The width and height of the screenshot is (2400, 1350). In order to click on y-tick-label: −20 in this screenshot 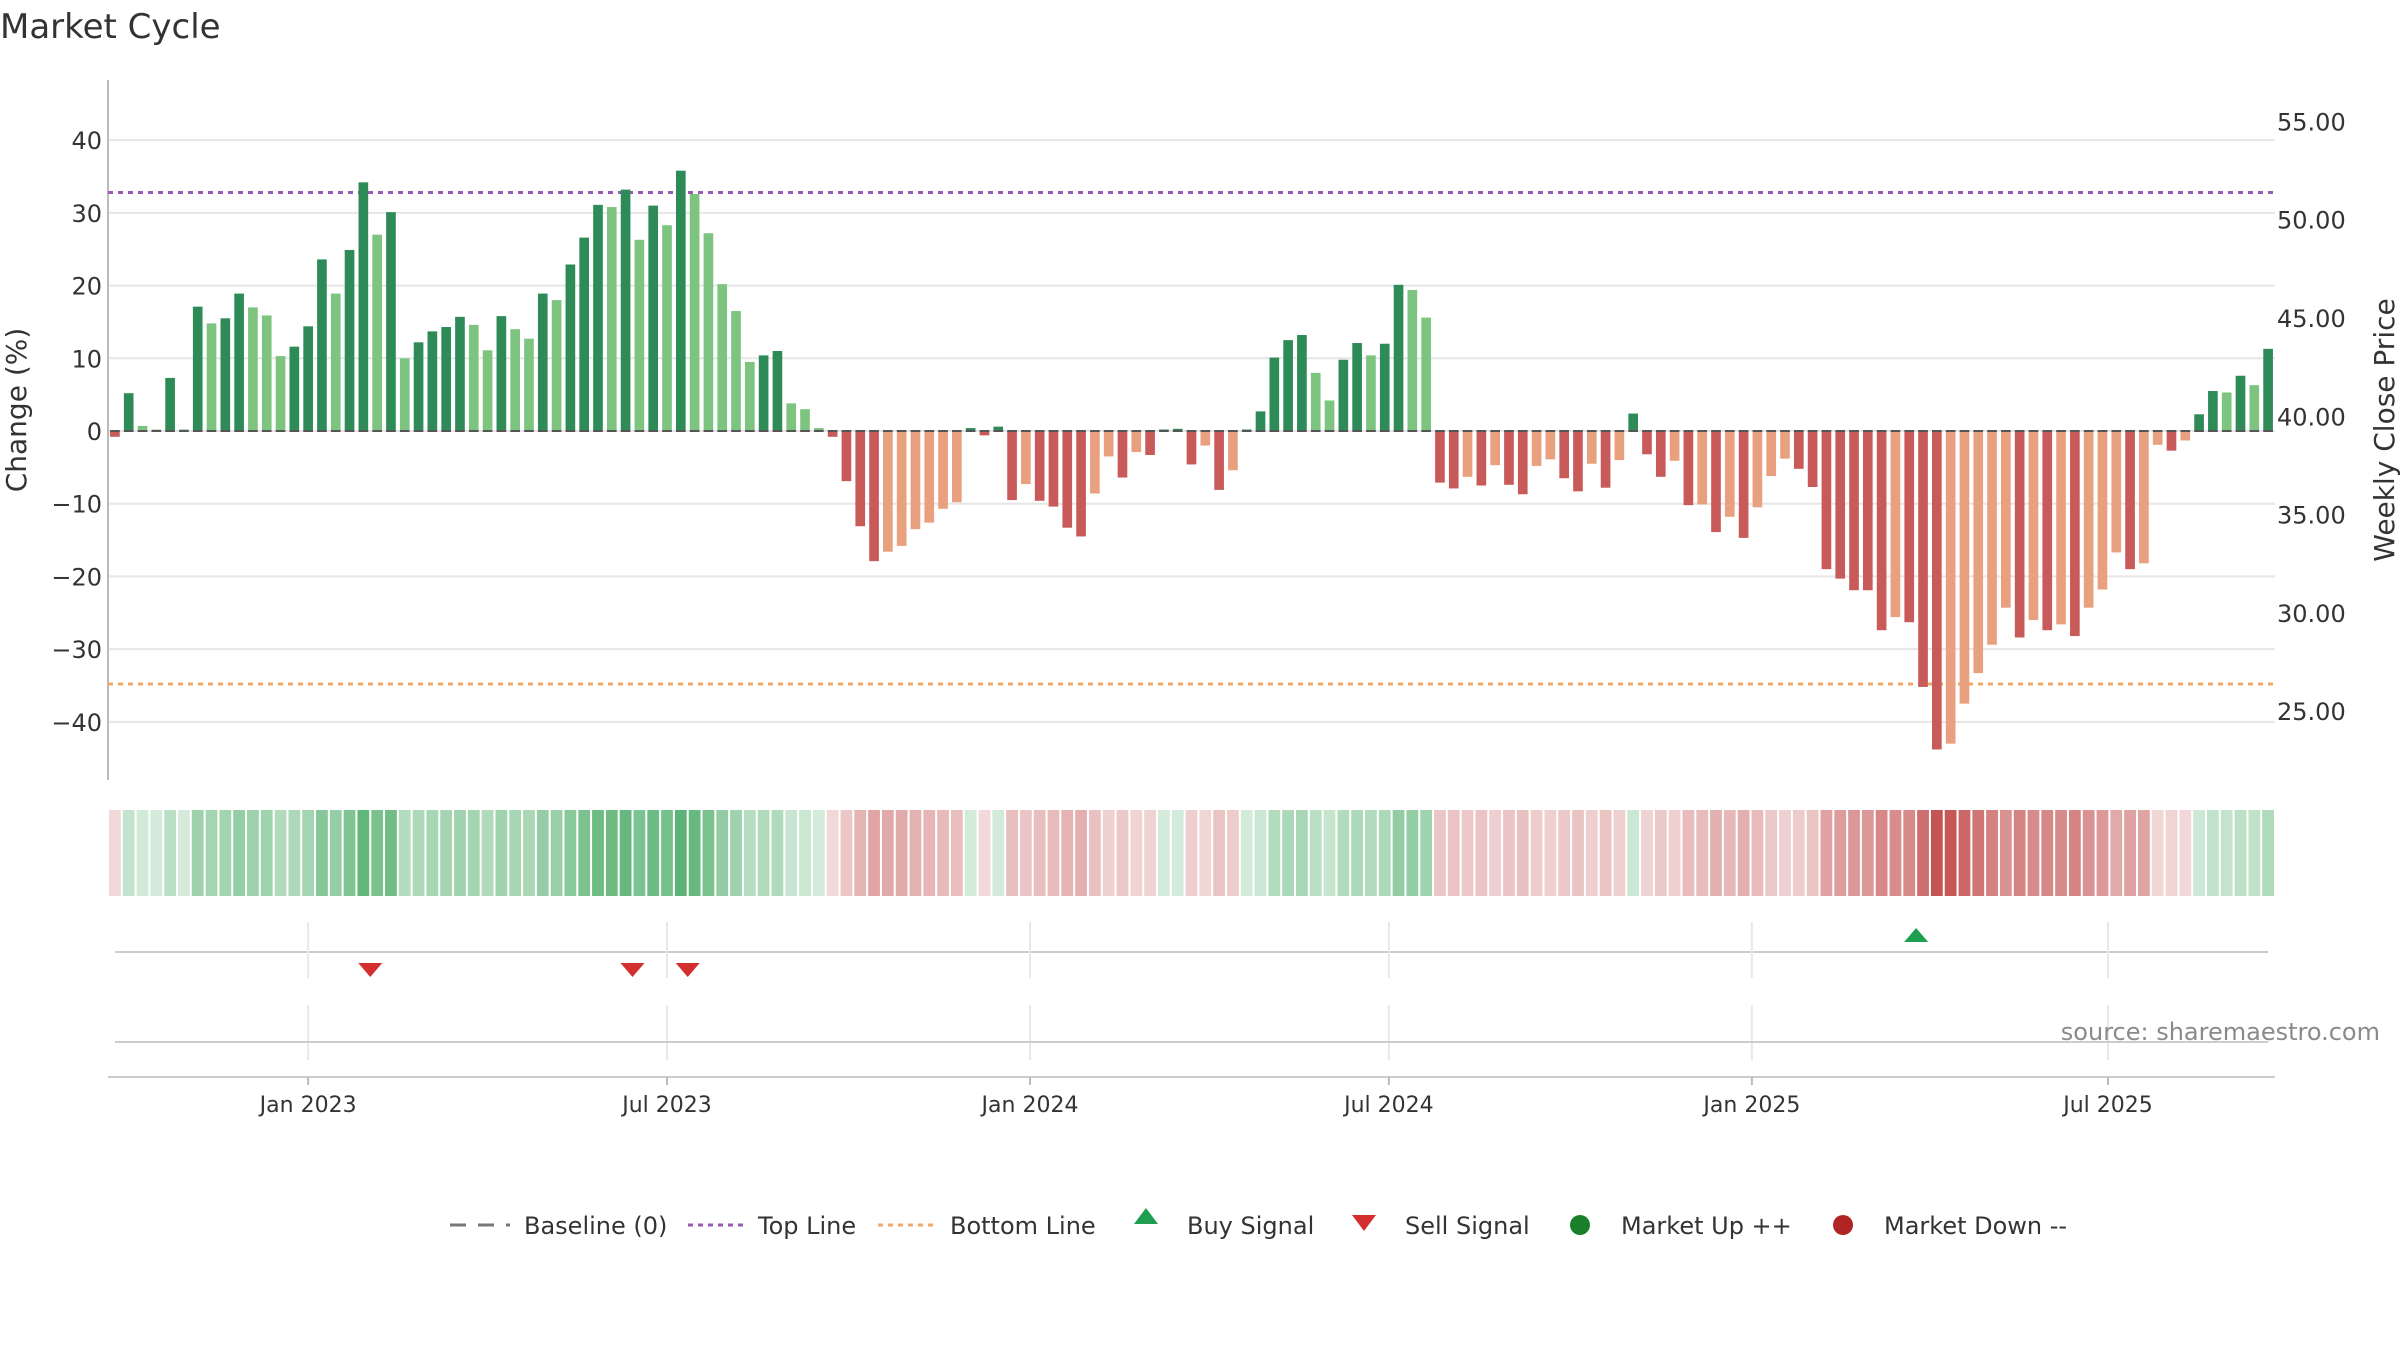, I will do `click(76, 577)`.